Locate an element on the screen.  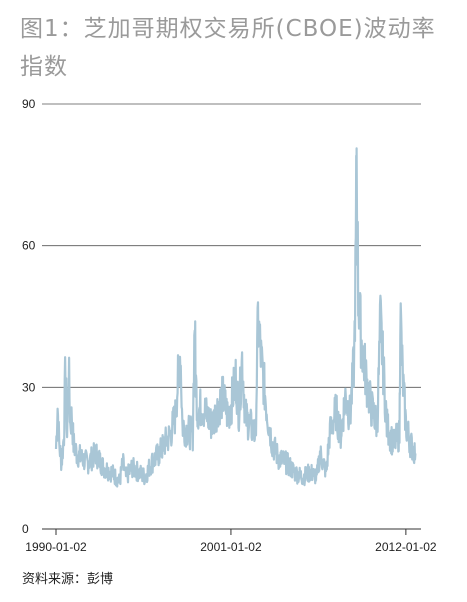
y-axis: 0 30 60 90 is located at coordinates (29, 316).